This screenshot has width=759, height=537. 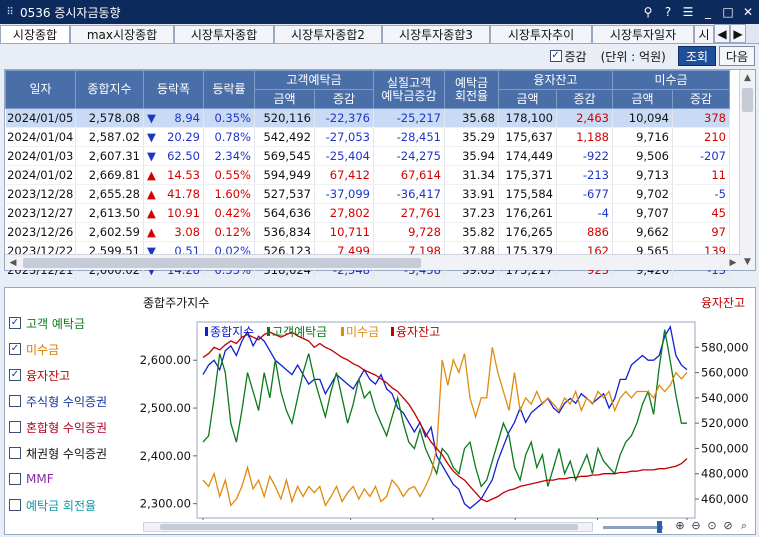 I want to click on col-header-rate: 등락률, so click(x=229, y=89).